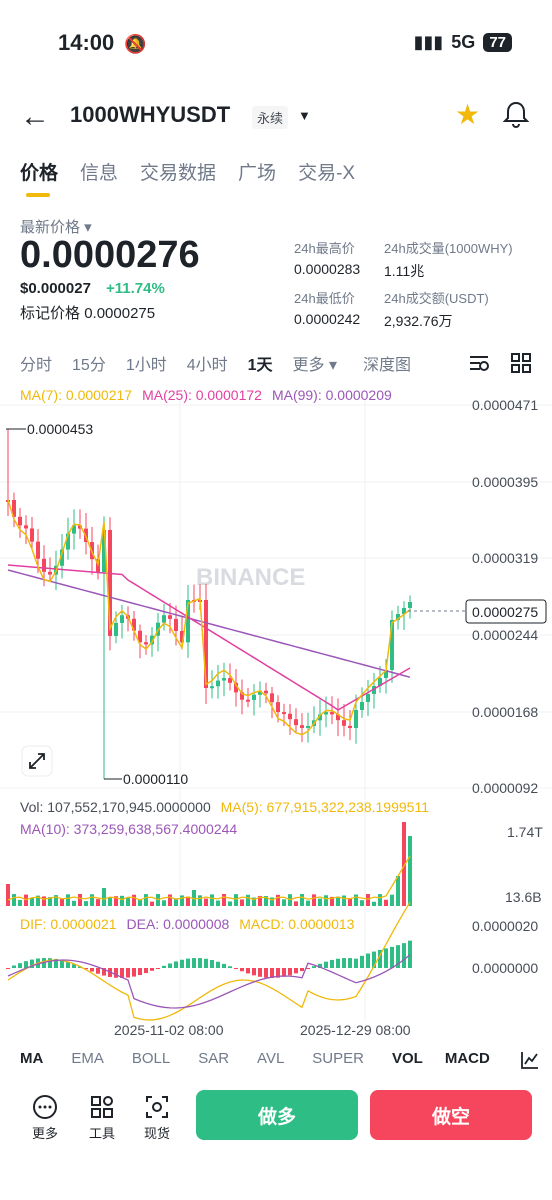  What do you see at coordinates (327, 259) in the screenshot?
I see `stat-high: 24h最高价 0.0000283` at bounding box center [327, 259].